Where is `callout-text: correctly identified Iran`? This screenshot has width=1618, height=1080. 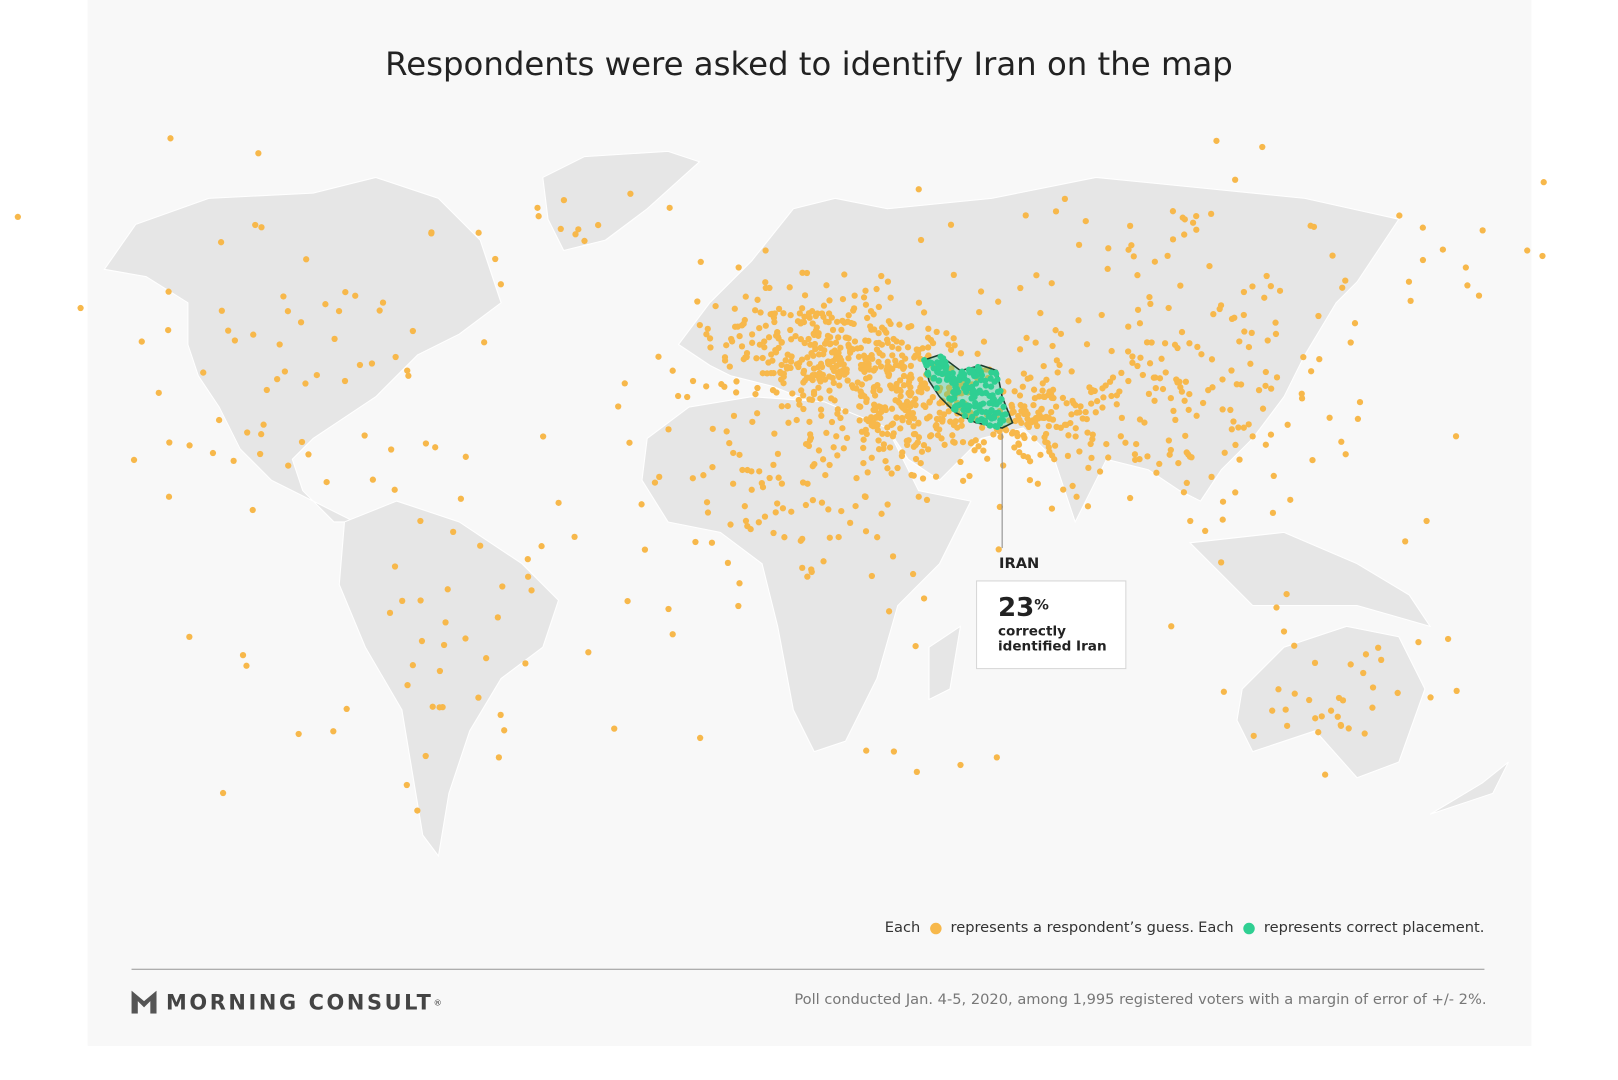 callout-text: correctly identified Iran is located at coordinates (1061, 639).